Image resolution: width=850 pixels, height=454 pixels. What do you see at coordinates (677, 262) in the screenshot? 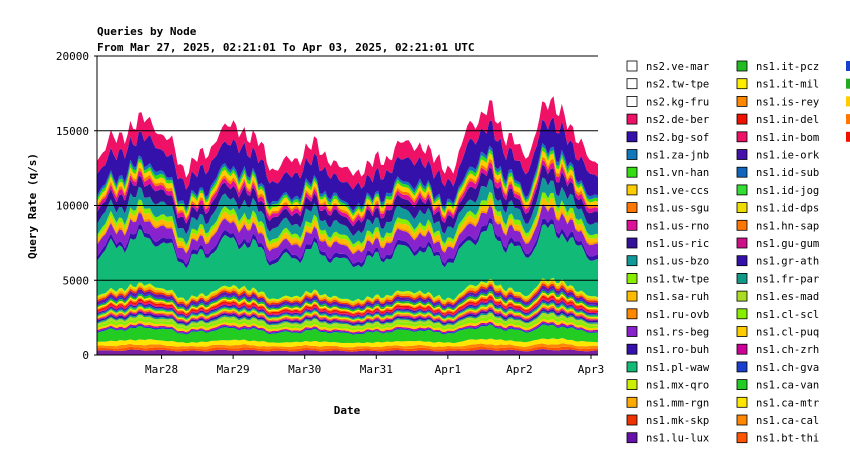
I see `legend-label: ns1.us-bzo` at bounding box center [677, 262].